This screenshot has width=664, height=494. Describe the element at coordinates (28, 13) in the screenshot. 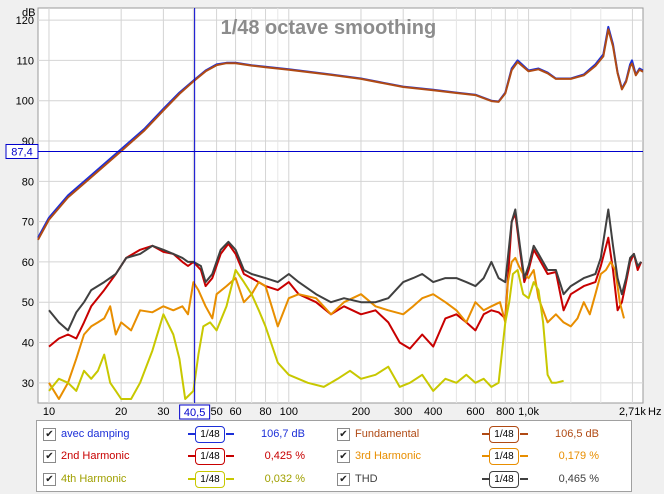

I see `y-axis-label: dB` at that location.